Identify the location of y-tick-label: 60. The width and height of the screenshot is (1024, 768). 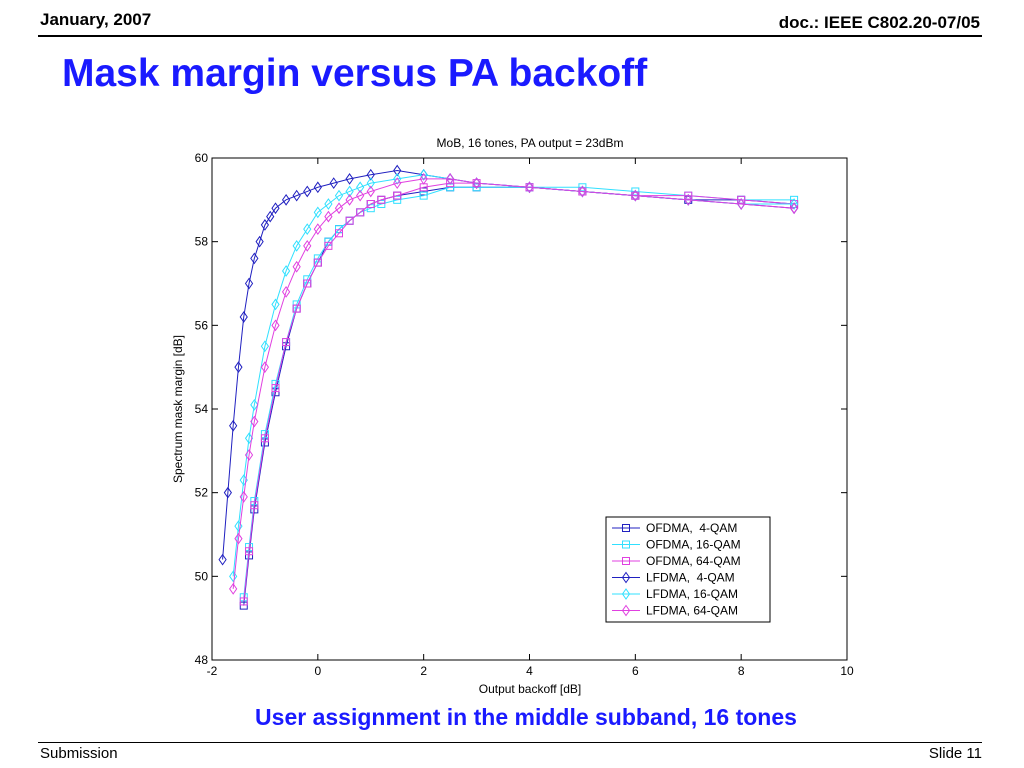
(202, 158).